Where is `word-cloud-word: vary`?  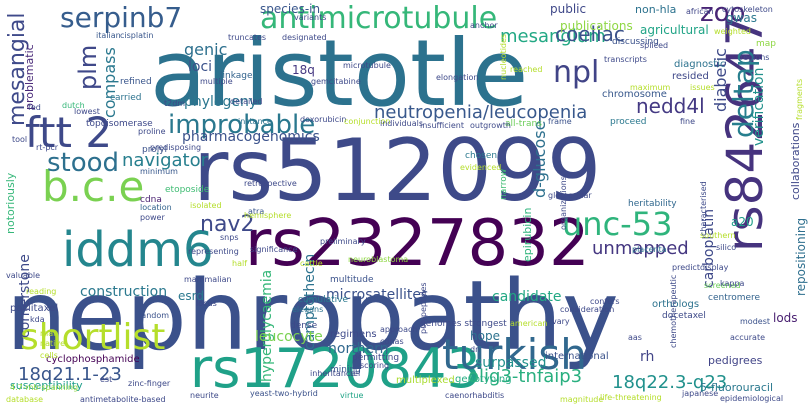
word-cloud-word: vary is located at coordinates (561, 321).